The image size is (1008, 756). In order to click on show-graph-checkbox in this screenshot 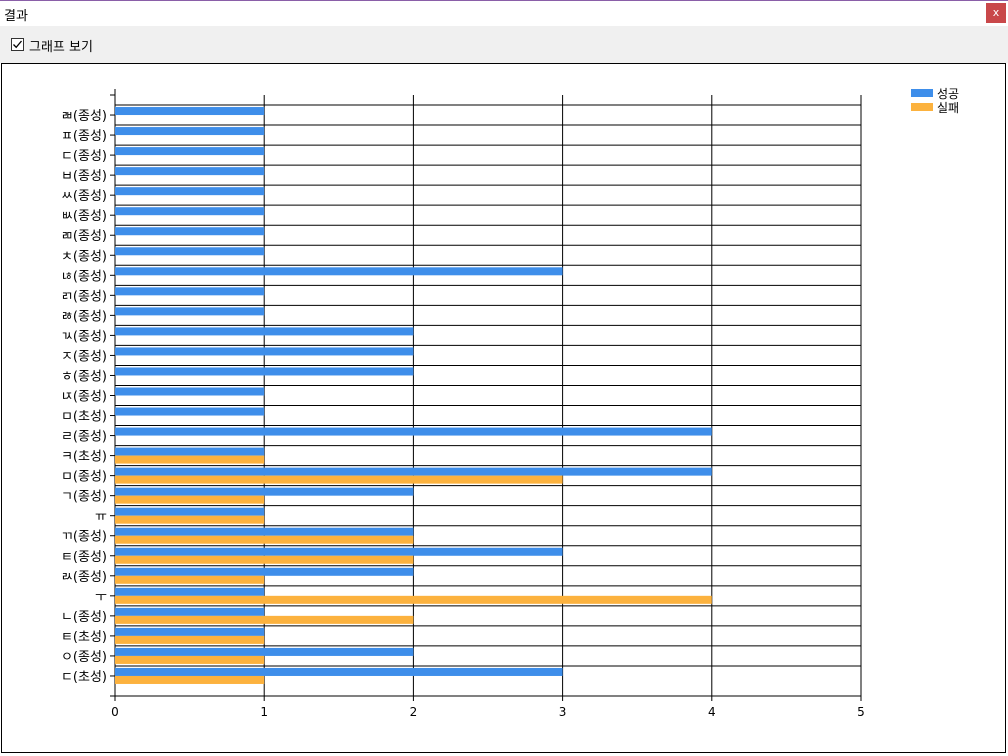, I will do `click(17, 44)`.